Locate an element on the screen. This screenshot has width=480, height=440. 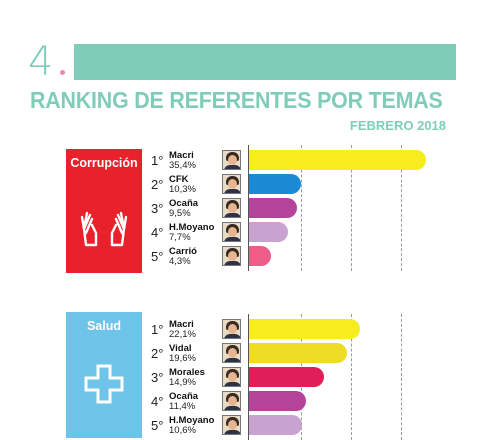
value-label: 19,6% is located at coordinates (182, 358).